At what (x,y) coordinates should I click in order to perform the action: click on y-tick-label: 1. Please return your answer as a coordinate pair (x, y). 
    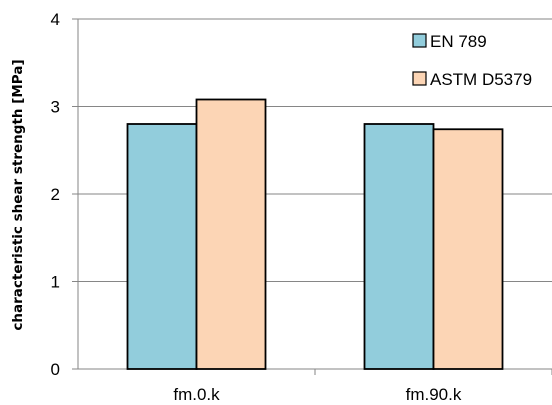
    Looking at the image, I should click on (55, 282).